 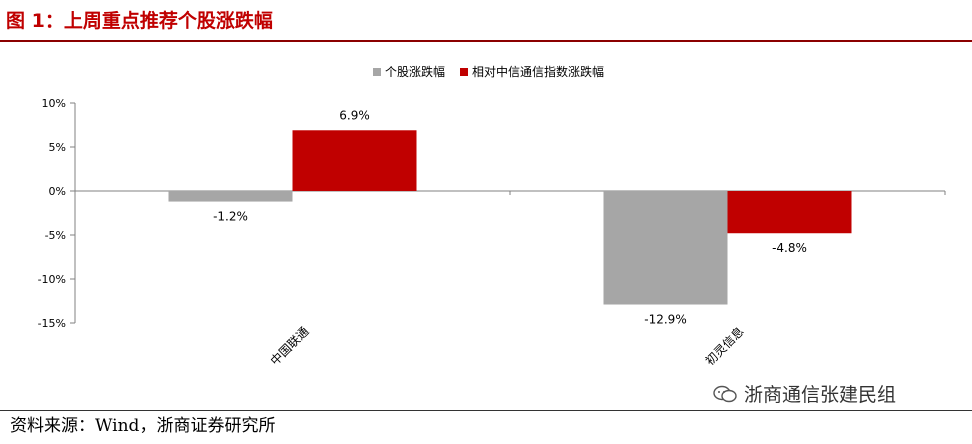 I want to click on y-tick-label: 5%, so click(x=57, y=147).